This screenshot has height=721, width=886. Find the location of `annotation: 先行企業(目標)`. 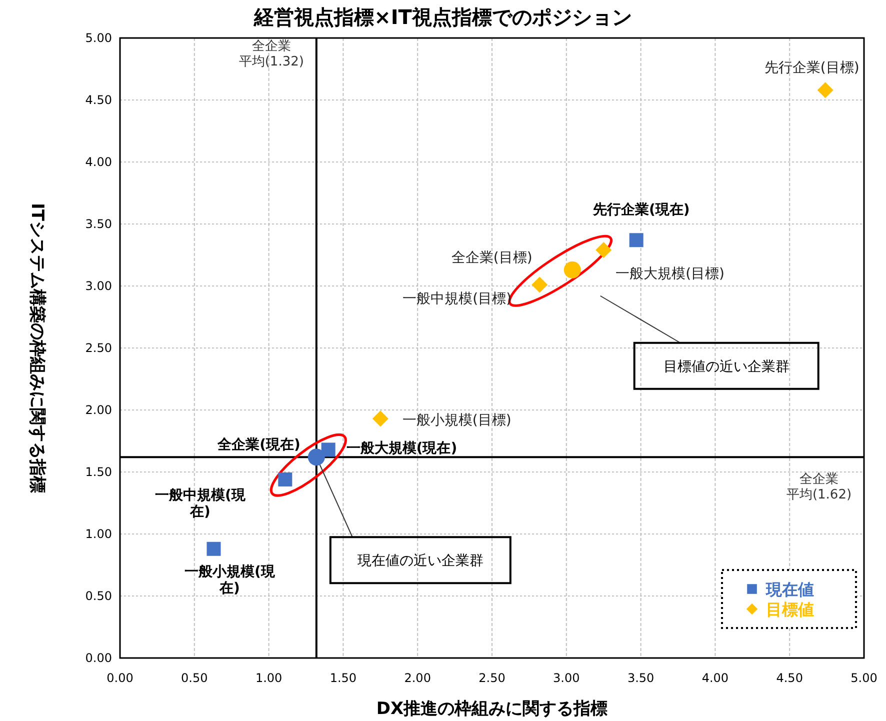

annotation: 先行企業(目標) is located at coordinates (812, 68).